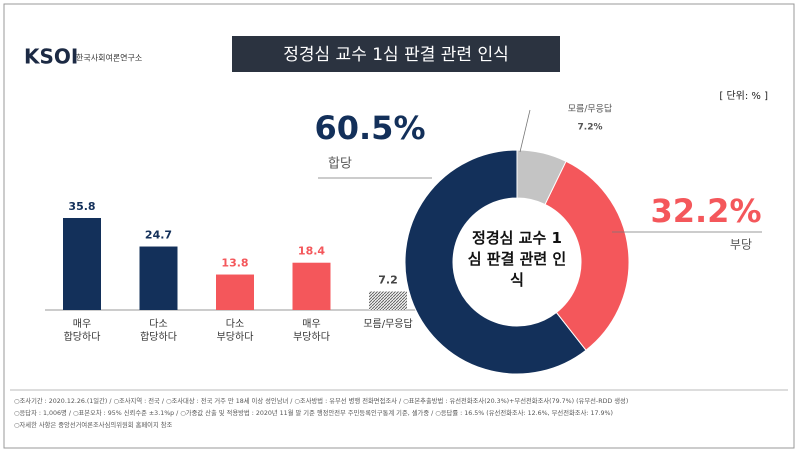 The height and width of the screenshot is (455, 800). What do you see at coordinates (93, 425) in the screenshot?
I see `footnote: ○자세한 사항은 중앙선거여론조사심의위원회 홈페이지 참조` at bounding box center [93, 425].